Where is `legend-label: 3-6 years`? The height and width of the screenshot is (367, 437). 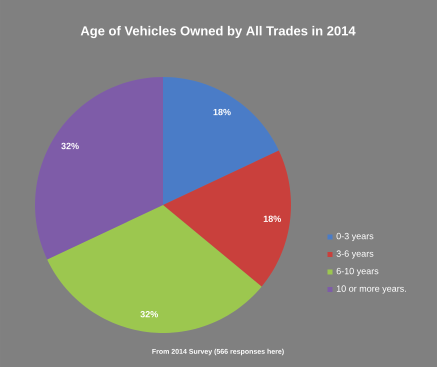
legend-label: 3-6 years is located at coordinates (355, 254).